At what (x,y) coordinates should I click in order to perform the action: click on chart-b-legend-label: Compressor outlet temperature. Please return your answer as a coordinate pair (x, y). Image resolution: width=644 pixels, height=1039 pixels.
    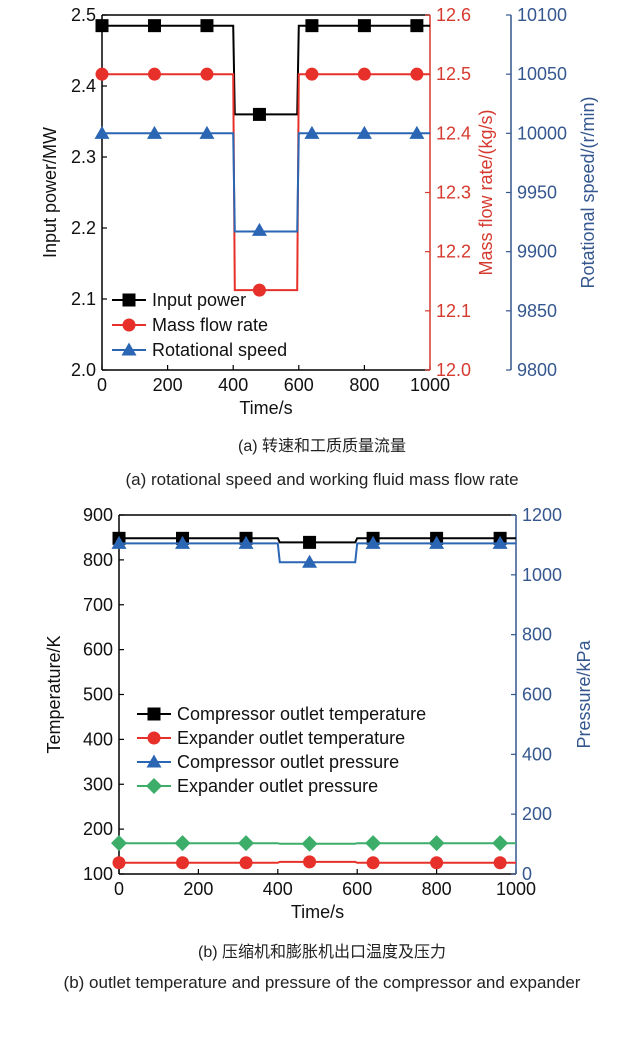
    Looking at the image, I should click on (301, 714).